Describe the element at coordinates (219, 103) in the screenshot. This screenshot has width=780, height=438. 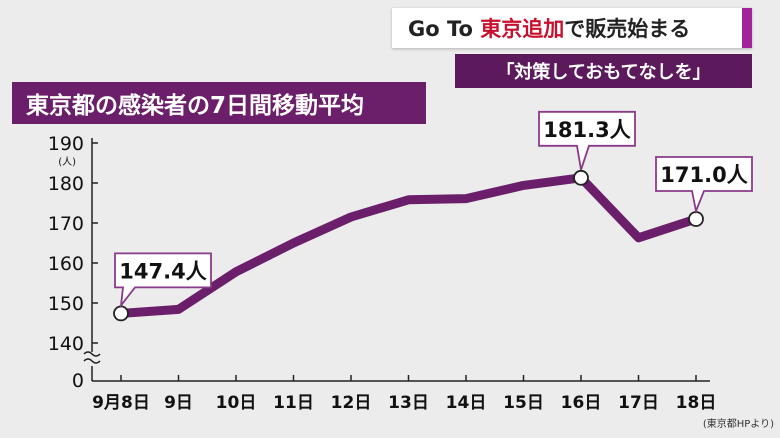
I see `chart-title: 東京都の感染者の7日間移動平均` at that location.